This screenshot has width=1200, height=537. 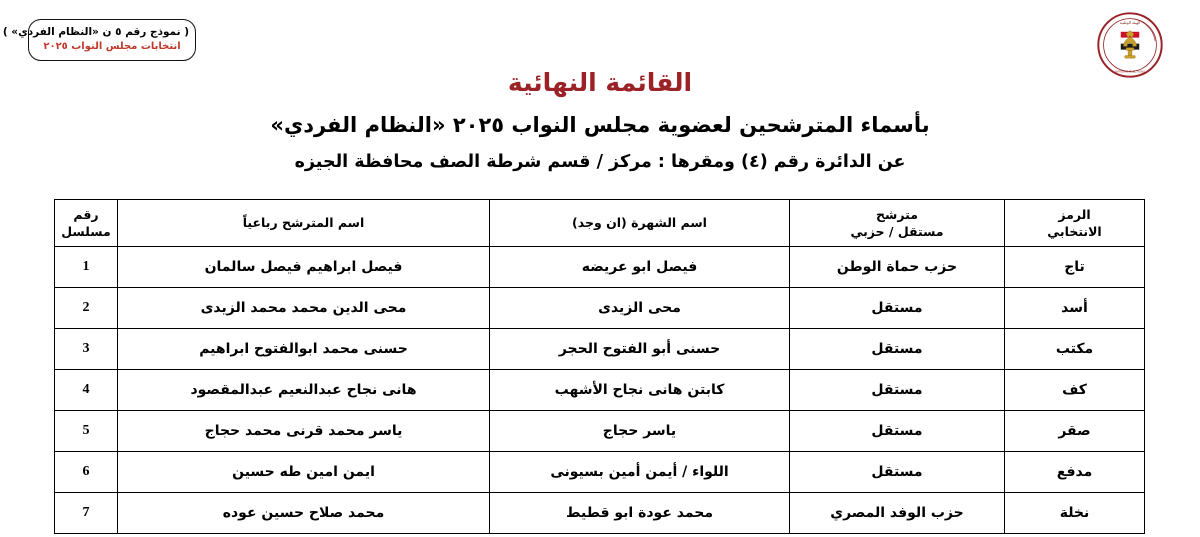 I want to click on cell-nickname: محى الزيدى, so click(x=639, y=308).